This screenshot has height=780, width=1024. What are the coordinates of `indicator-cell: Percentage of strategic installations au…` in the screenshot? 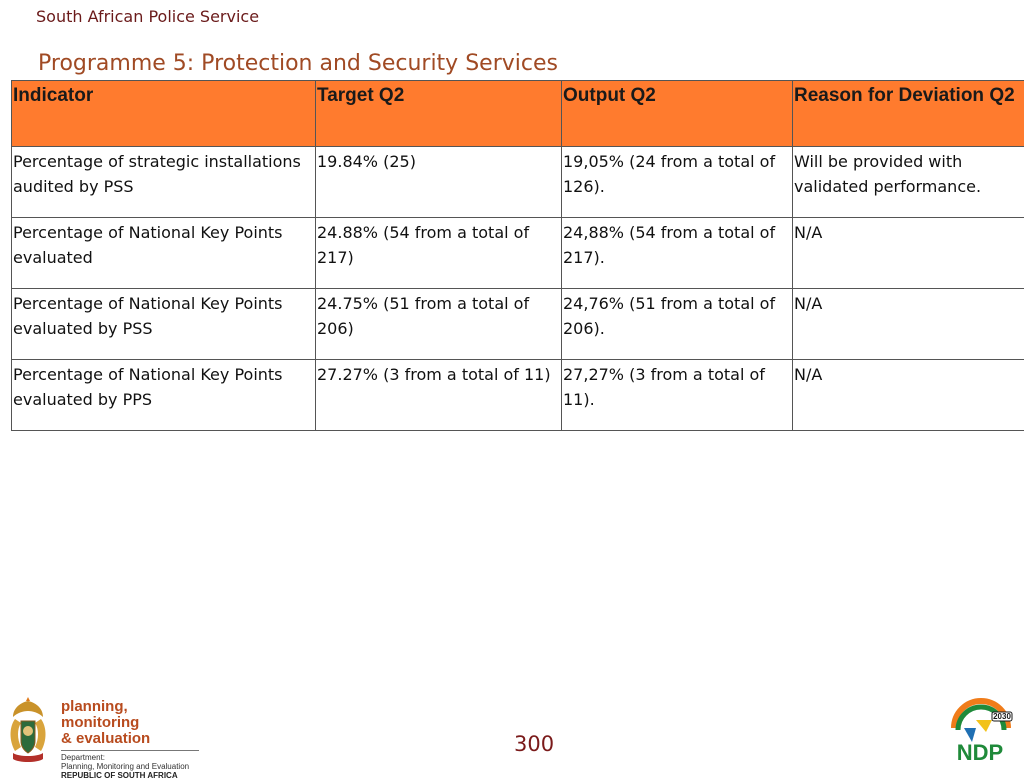 It's located at (164, 182).